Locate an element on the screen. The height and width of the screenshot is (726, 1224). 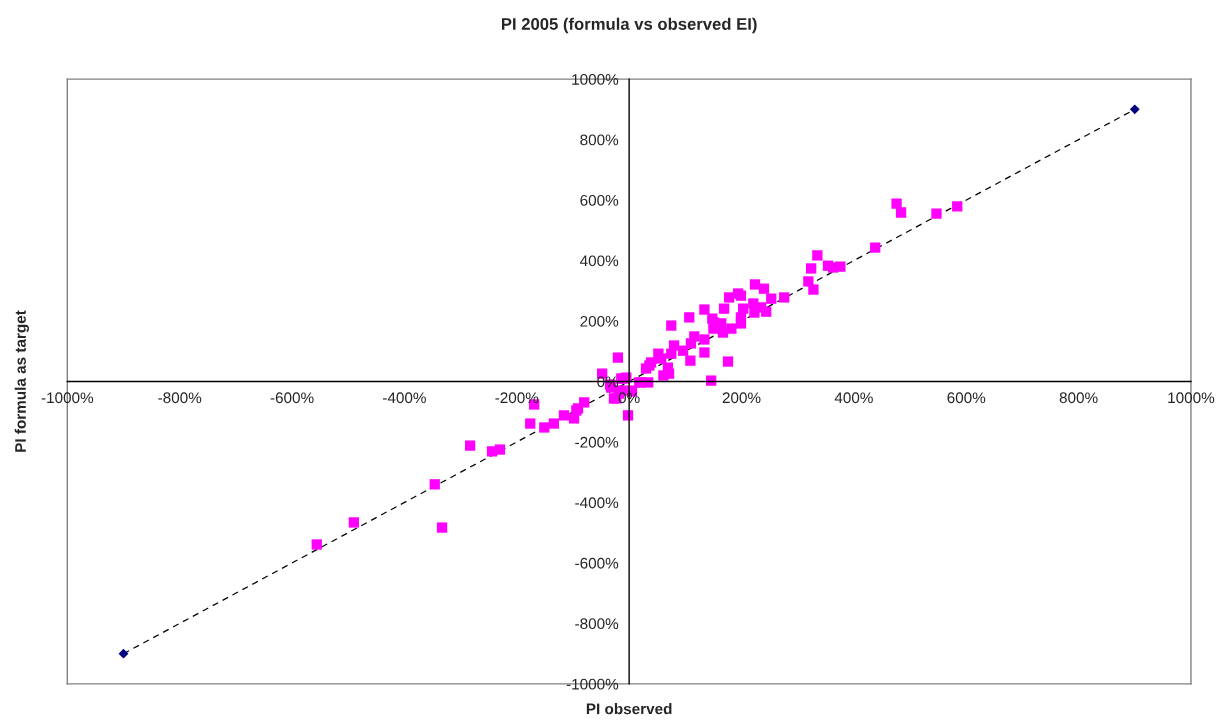
y-tick-label: -200% is located at coordinates (597, 442).